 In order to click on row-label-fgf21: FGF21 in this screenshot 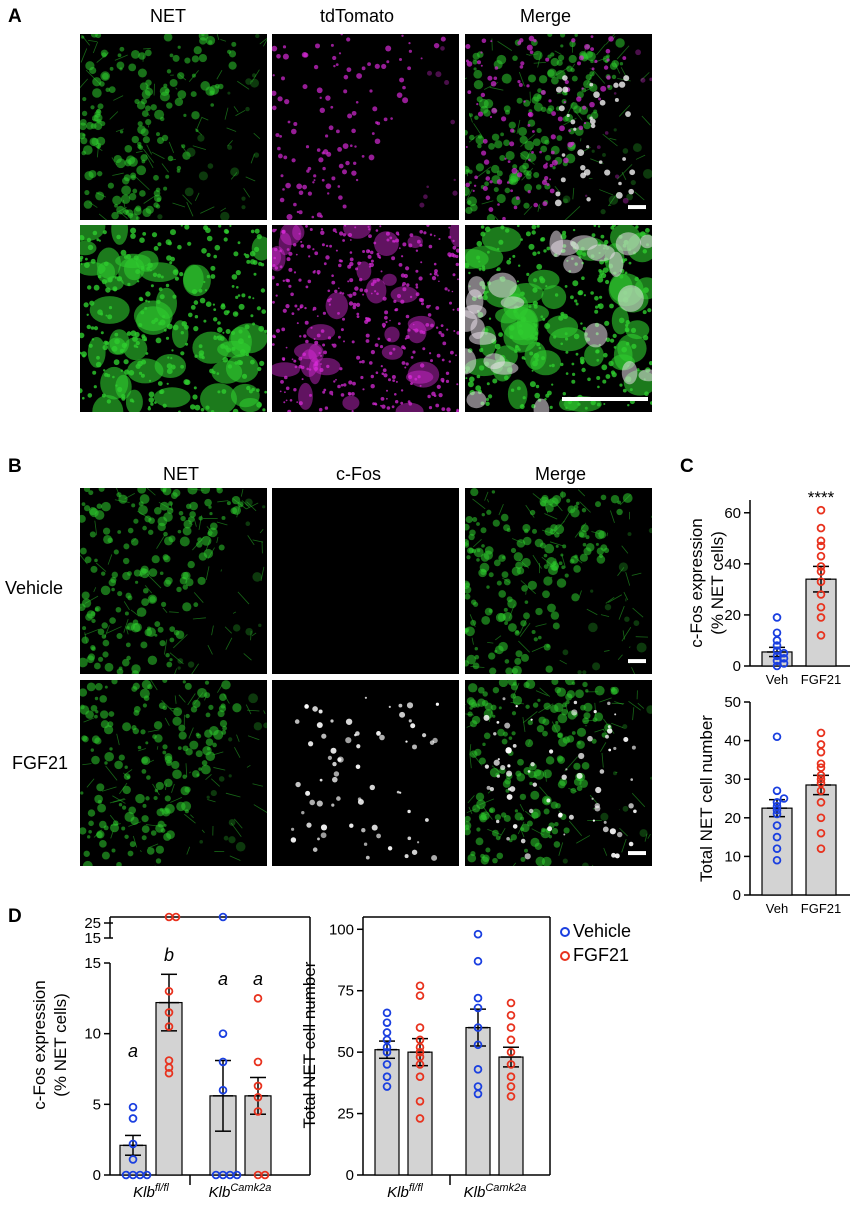, I will do `click(40, 763)`.